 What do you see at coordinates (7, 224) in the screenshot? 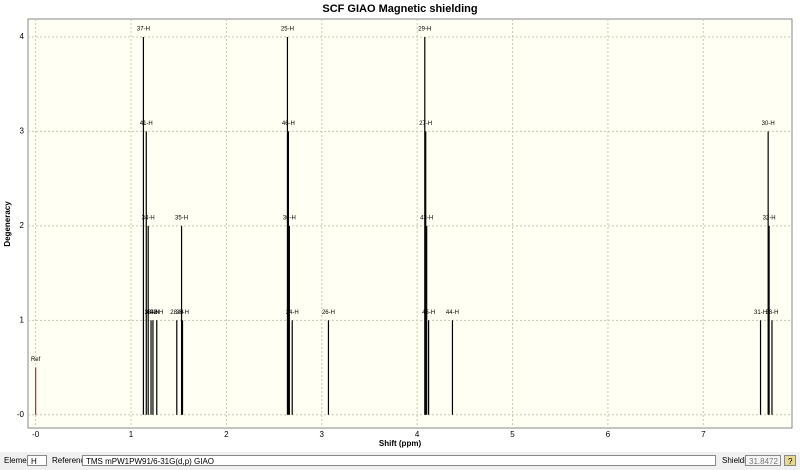
I see `y-axis-label: Degeneracy` at bounding box center [7, 224].